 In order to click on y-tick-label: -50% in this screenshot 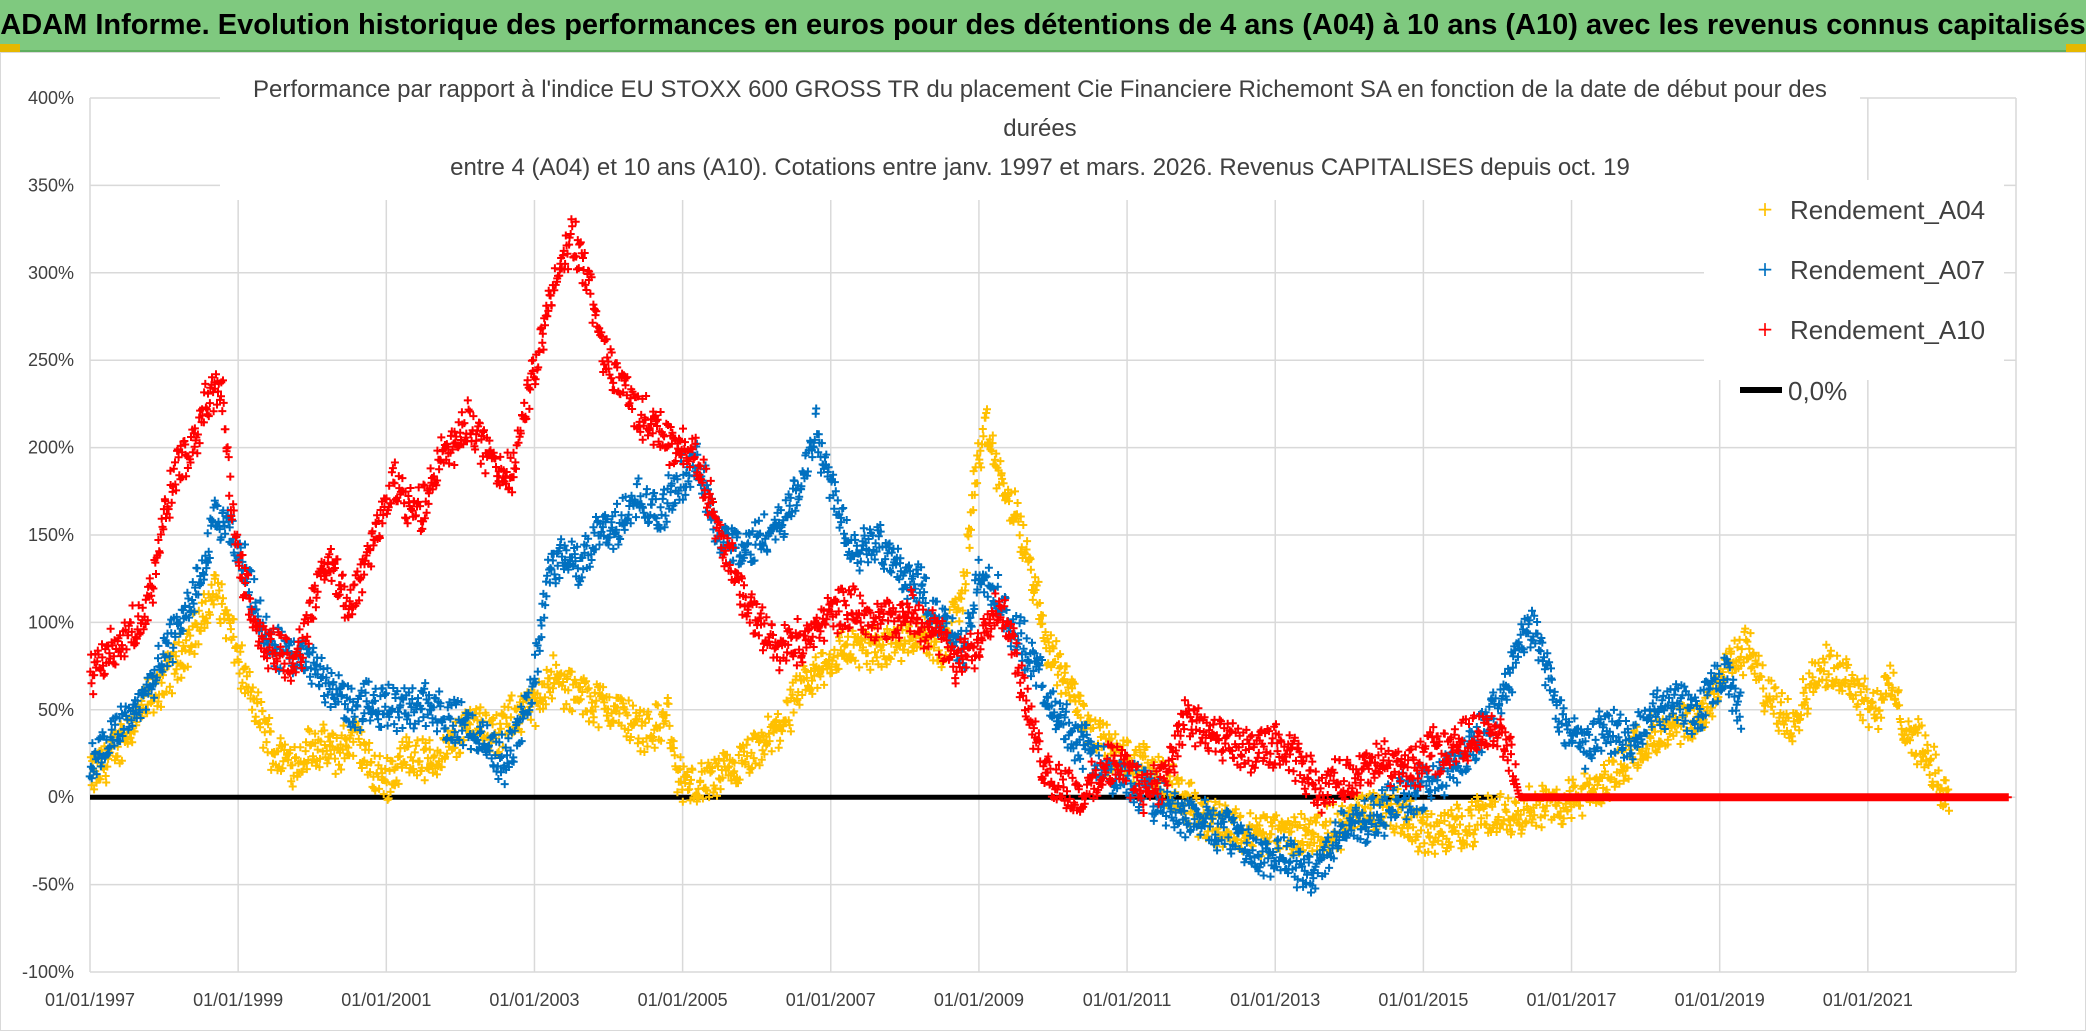, I will do `click(53, 885)`.